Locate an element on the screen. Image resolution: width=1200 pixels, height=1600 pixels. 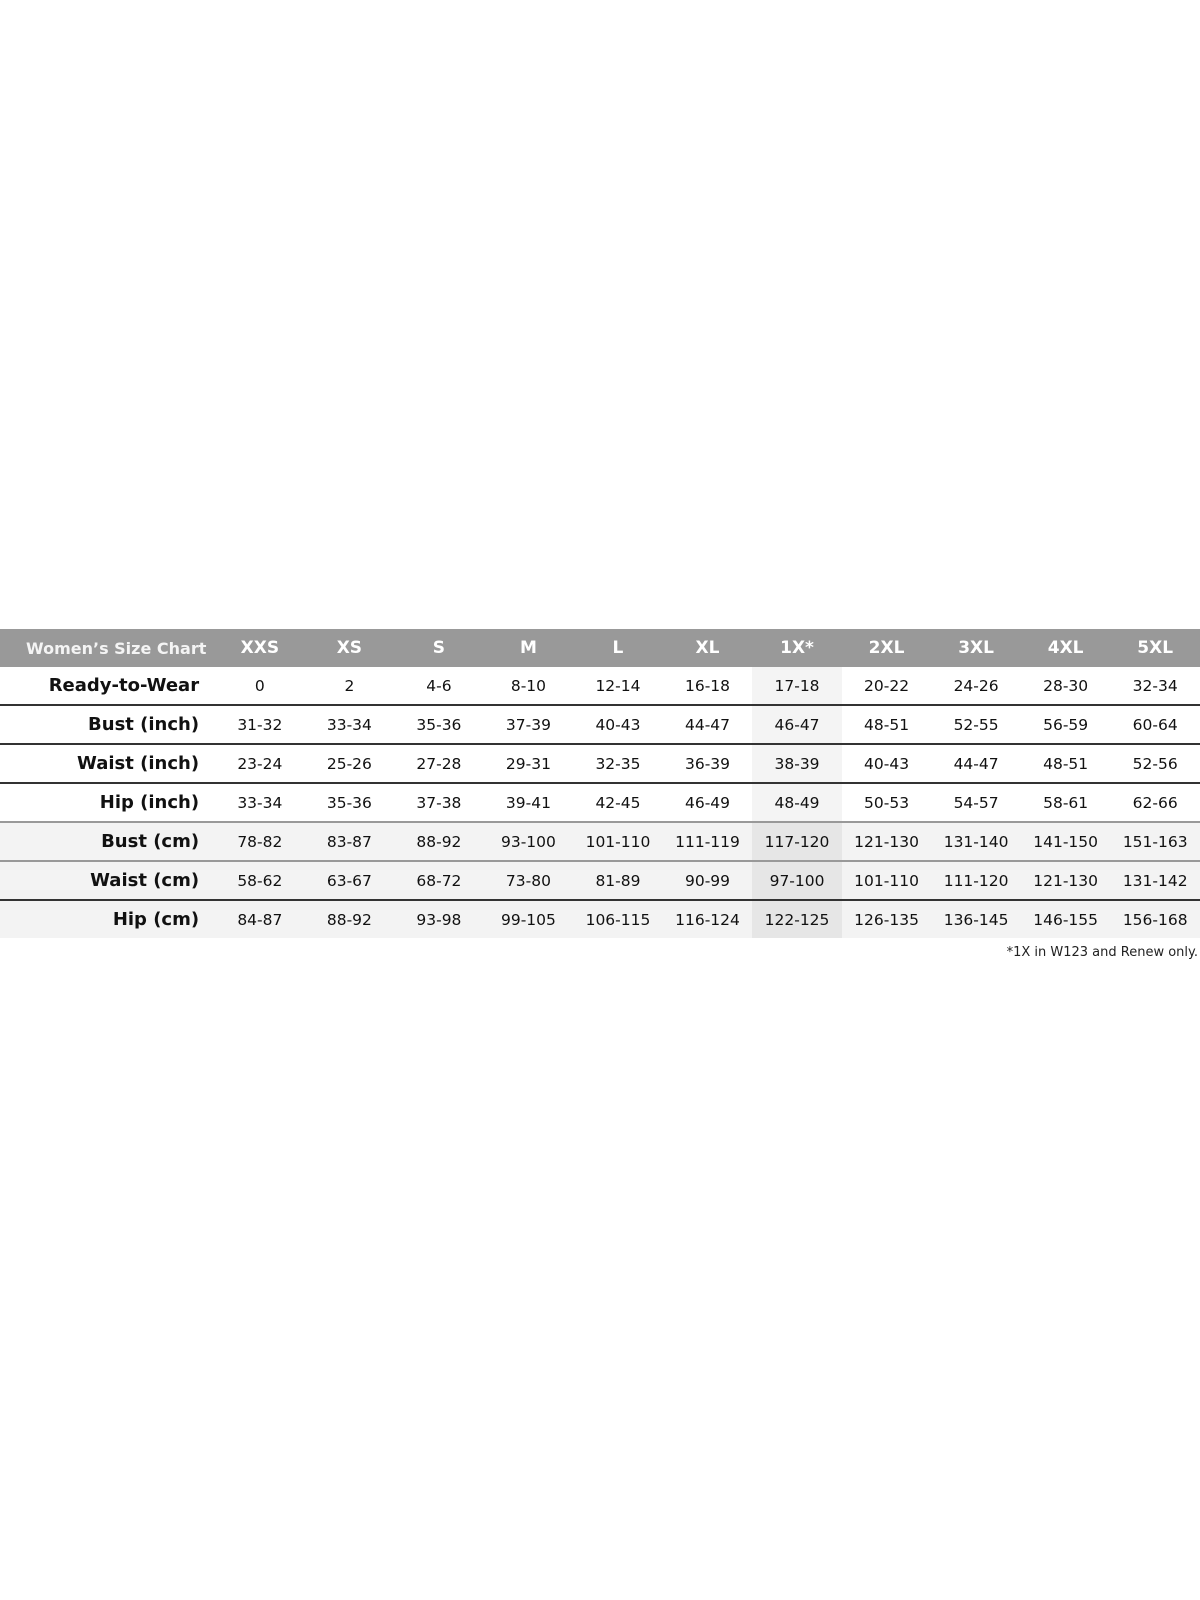
row-label: Waist (cm) is located at coordinates (145, 880).